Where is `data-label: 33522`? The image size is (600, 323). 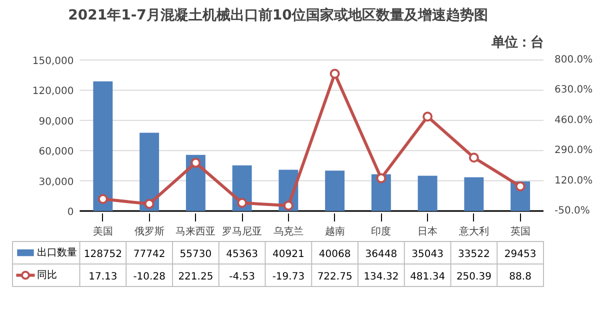
data-label: 33522 is located at coordinates (474, 254).